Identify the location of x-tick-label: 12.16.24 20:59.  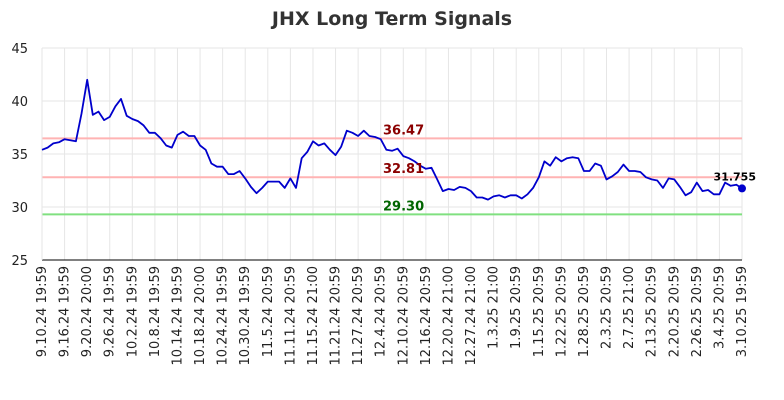
(426, 316).